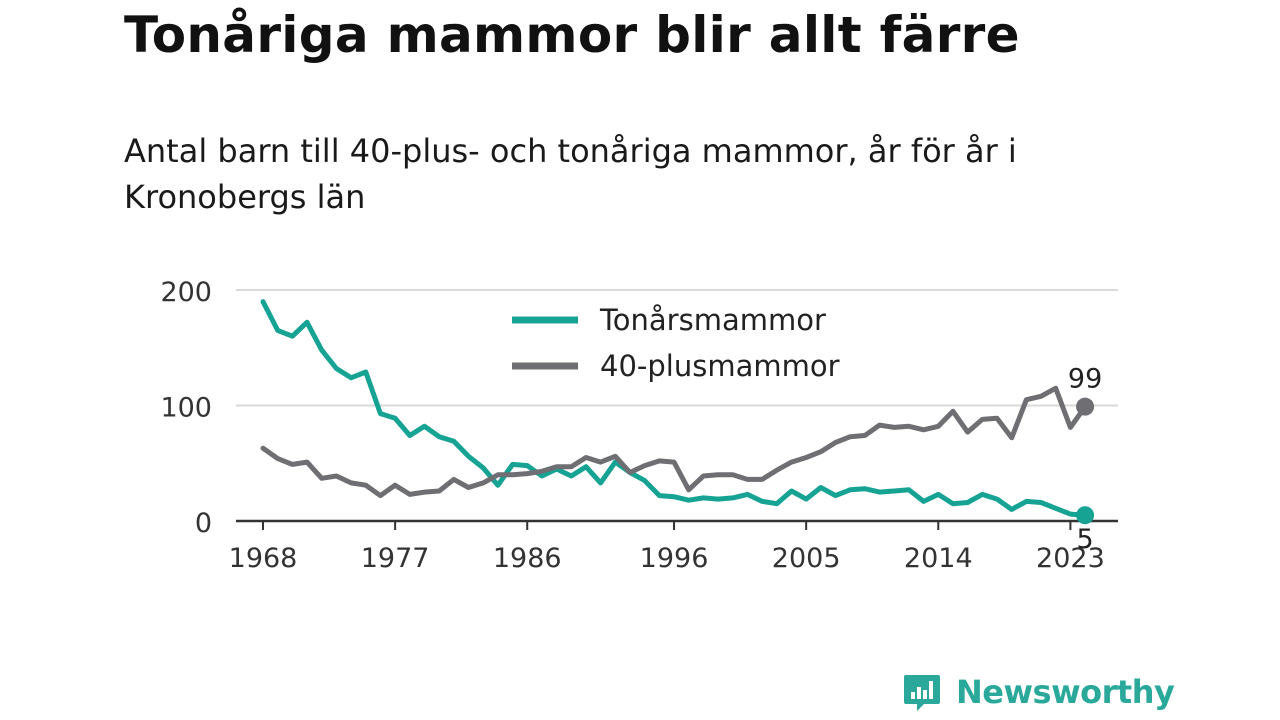 The width and height of the screenshot is (1280, 720). Describe the element at coordinates (676, 343) in the screenshot. I see `legend: Tonårsmammor 40-plusmammor` at that location.